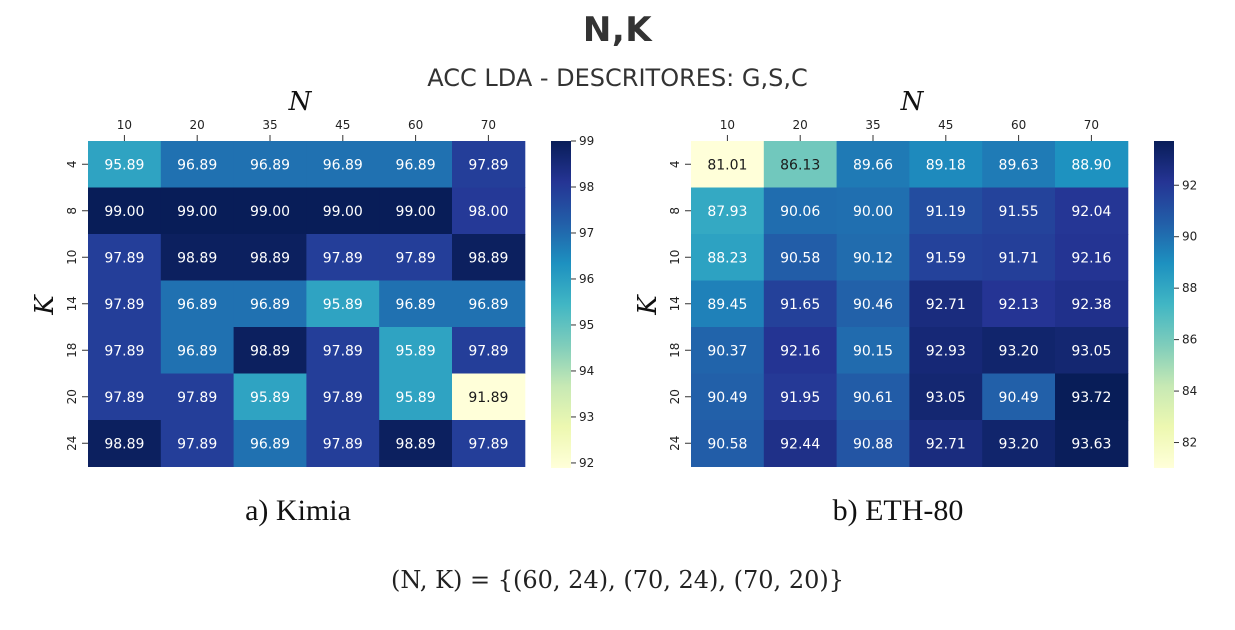 The width and height of the screenshot is (1235, 630). Describe the element at coordinates (586, 325) in the screenshot. I see `colorbar-tick-label: 95` at that location.